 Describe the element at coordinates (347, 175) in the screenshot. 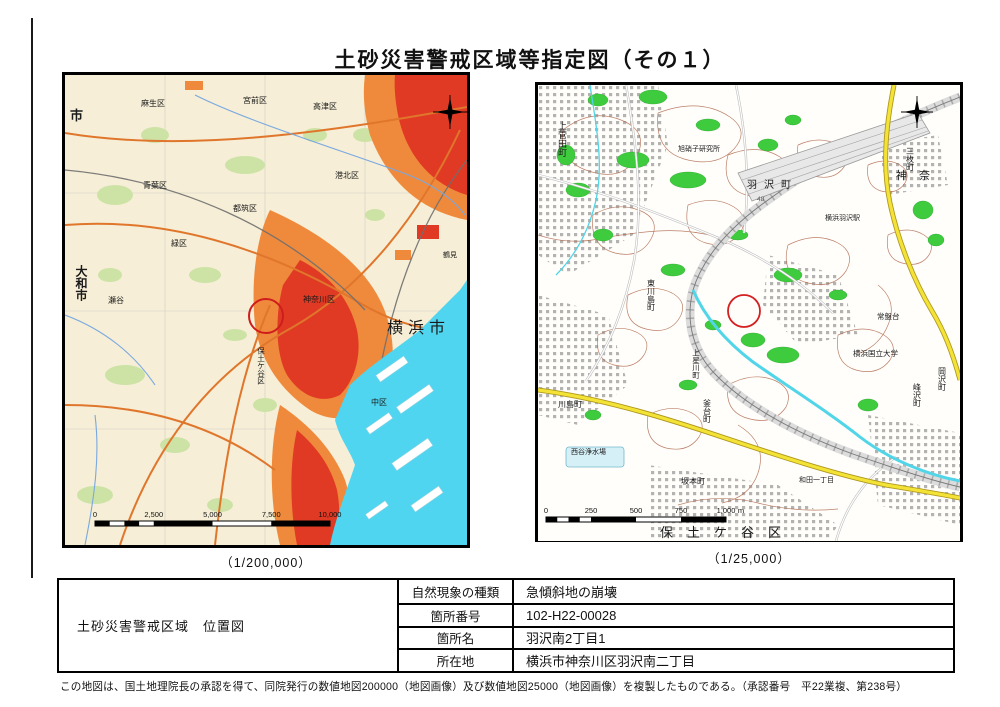

I see `label-kohoku: 港北区` at that location.